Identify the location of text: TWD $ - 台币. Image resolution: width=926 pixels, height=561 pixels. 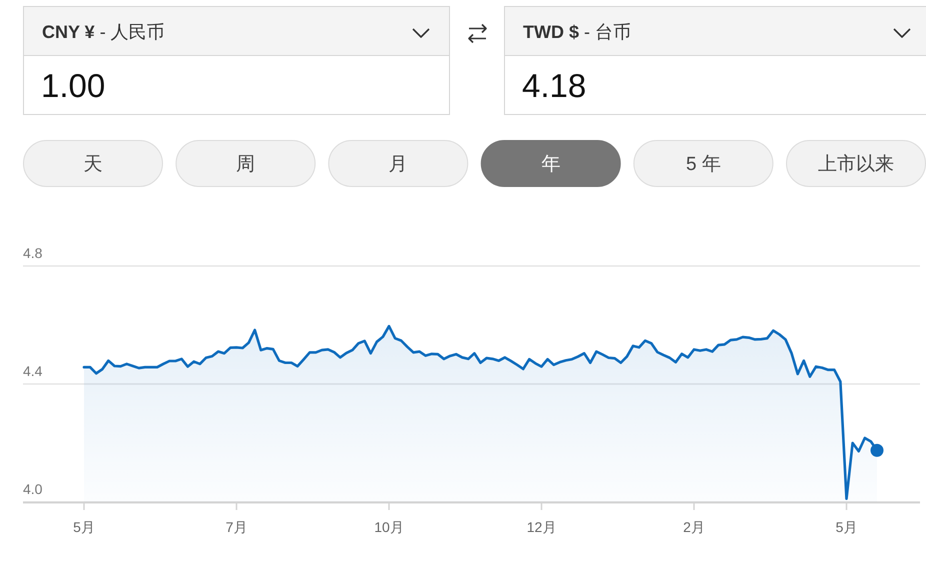
(577, 32).